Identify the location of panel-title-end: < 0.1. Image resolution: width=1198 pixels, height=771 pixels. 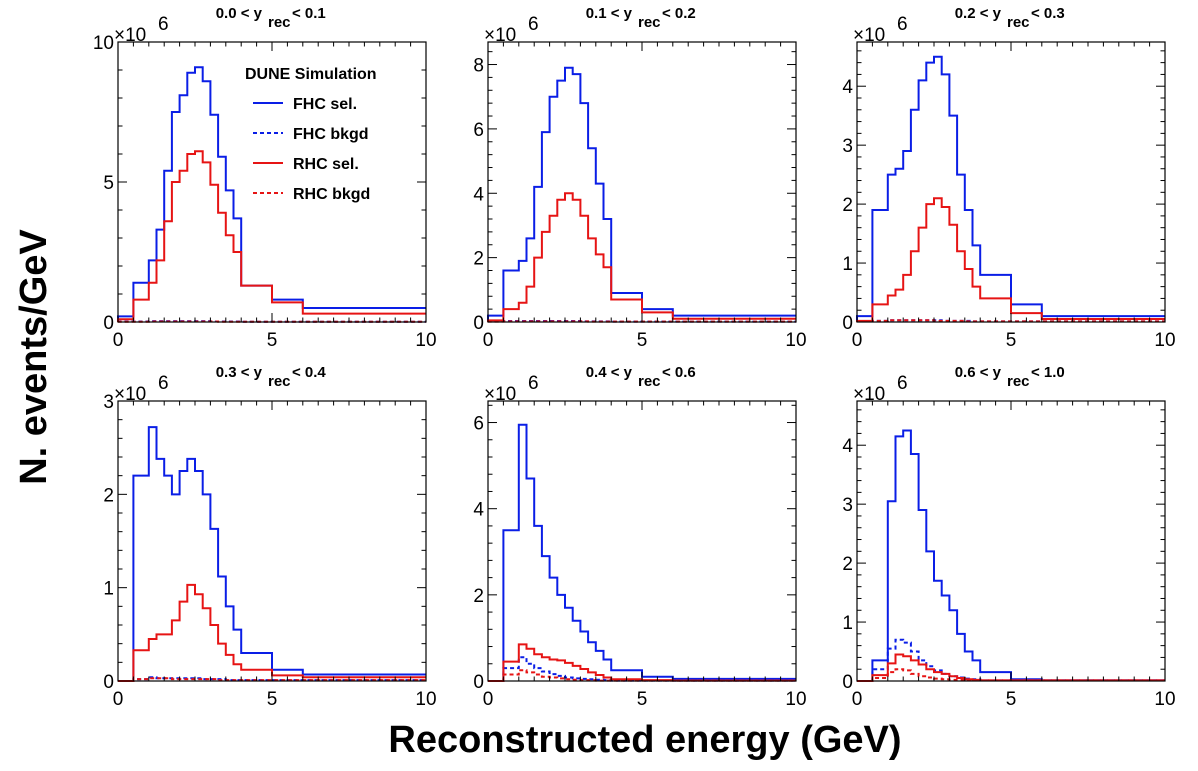
(309, 13).